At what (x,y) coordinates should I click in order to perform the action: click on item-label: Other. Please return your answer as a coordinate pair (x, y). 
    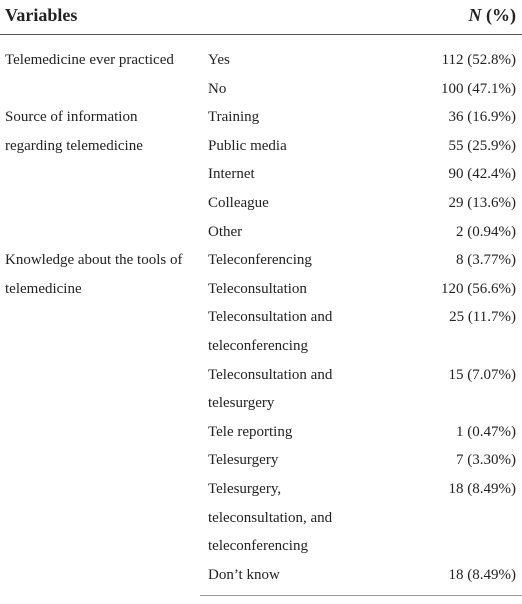
    Looking at the image, I should click on (225, 231).